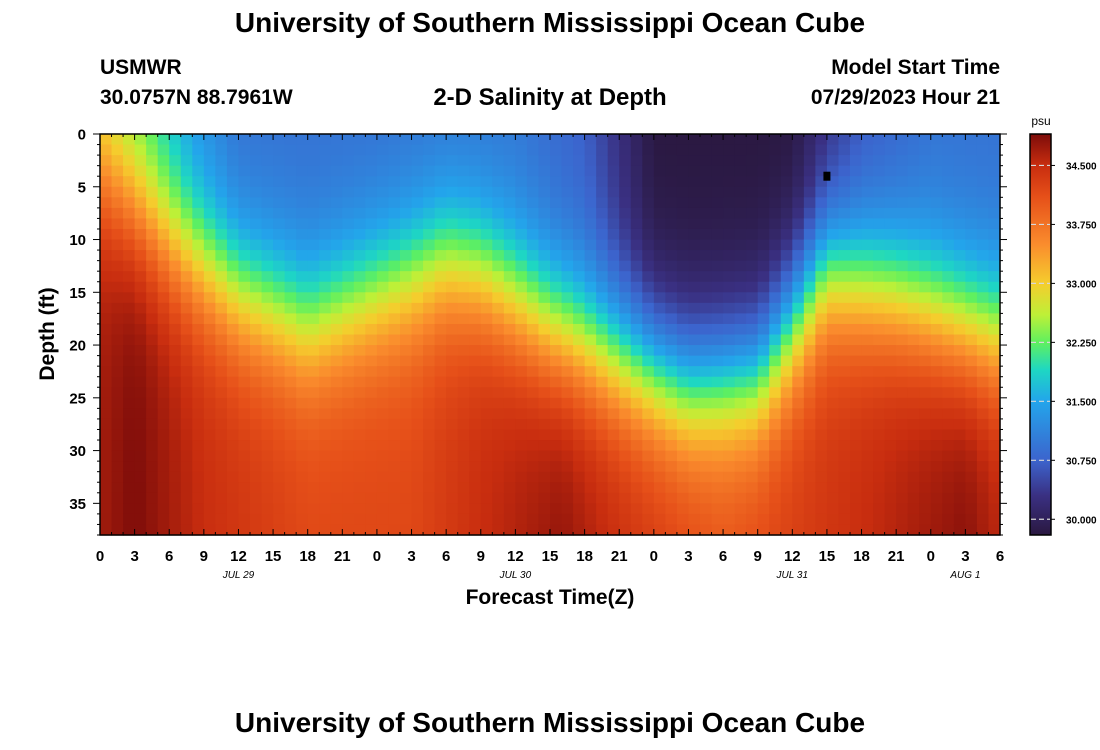 Image resolution: width=1100 pixels, height=750 pixels. What do you see at coordinates (723, 556) in the screenshot?
I see `x-tick-label: 6` at bounding box center [723, 556].